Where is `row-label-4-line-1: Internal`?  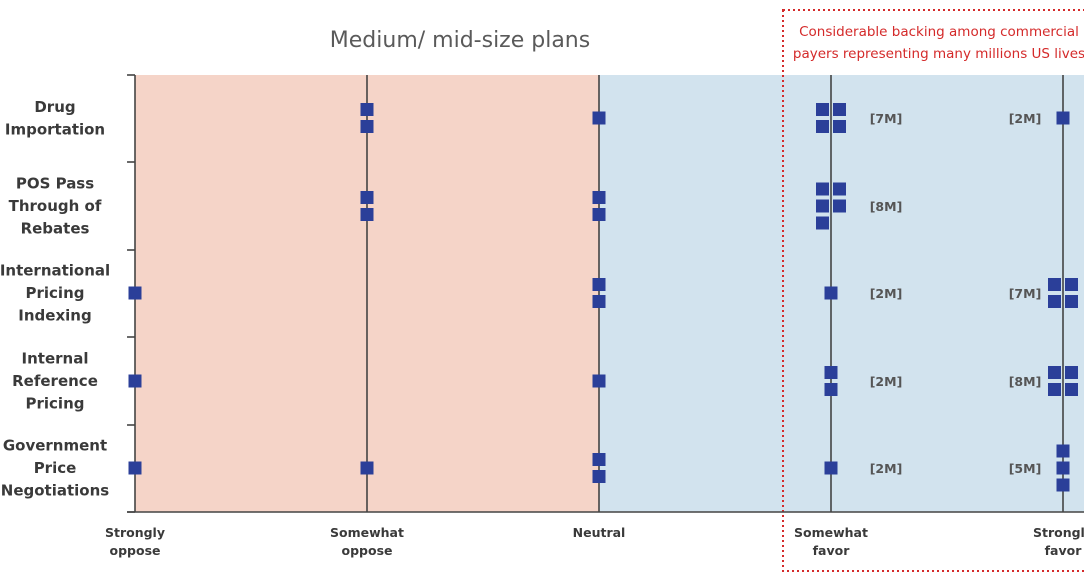 row-label-4-line-1: Internal is located at coordinates (55, 359).